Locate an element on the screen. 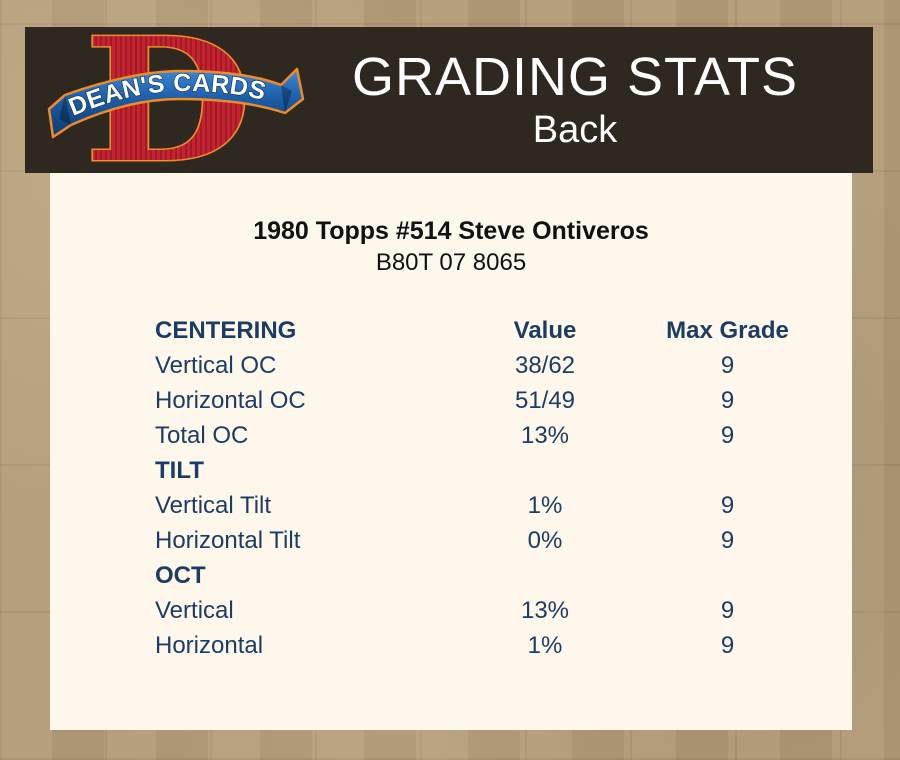 This screenshot has height=760, width=900. row-label: TILT is located at coordinates (179, 470).